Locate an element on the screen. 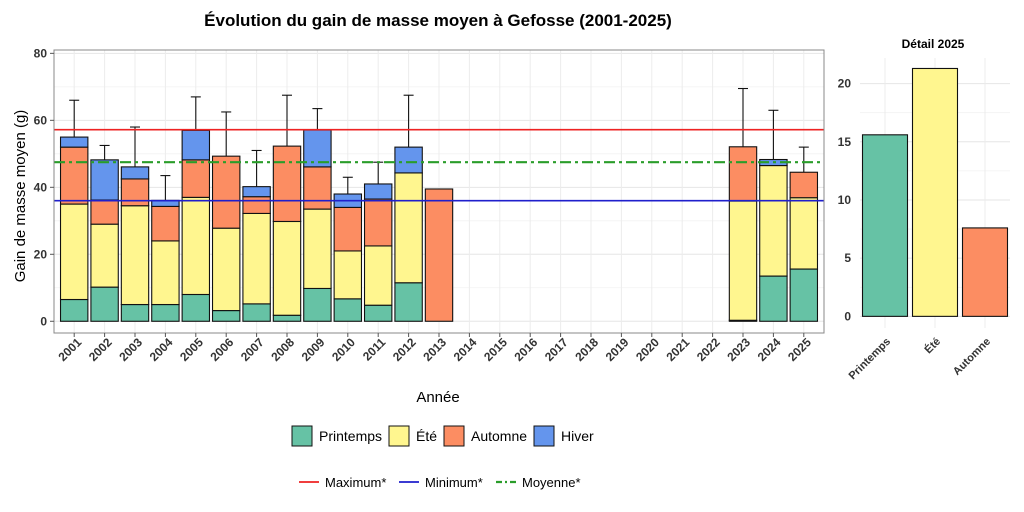 This screenshot has height=512, width=1024. x-axis-label: Année is located at coordinates (437, 397).